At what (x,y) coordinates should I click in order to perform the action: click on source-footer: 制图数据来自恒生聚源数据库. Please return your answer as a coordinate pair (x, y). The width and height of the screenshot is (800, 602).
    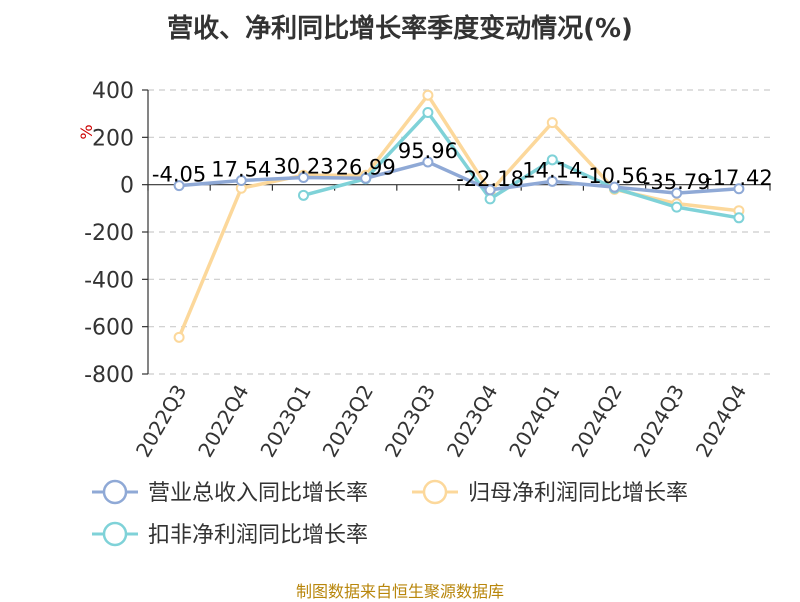
    Looking at the image, I should click on (399, 591).